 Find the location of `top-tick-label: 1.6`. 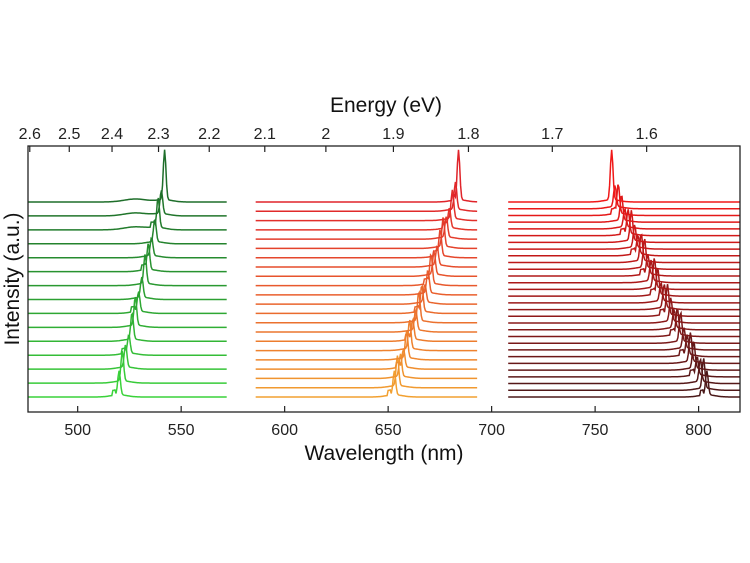

top-tick-label: 1.6 is located at coordinates (647, 134).